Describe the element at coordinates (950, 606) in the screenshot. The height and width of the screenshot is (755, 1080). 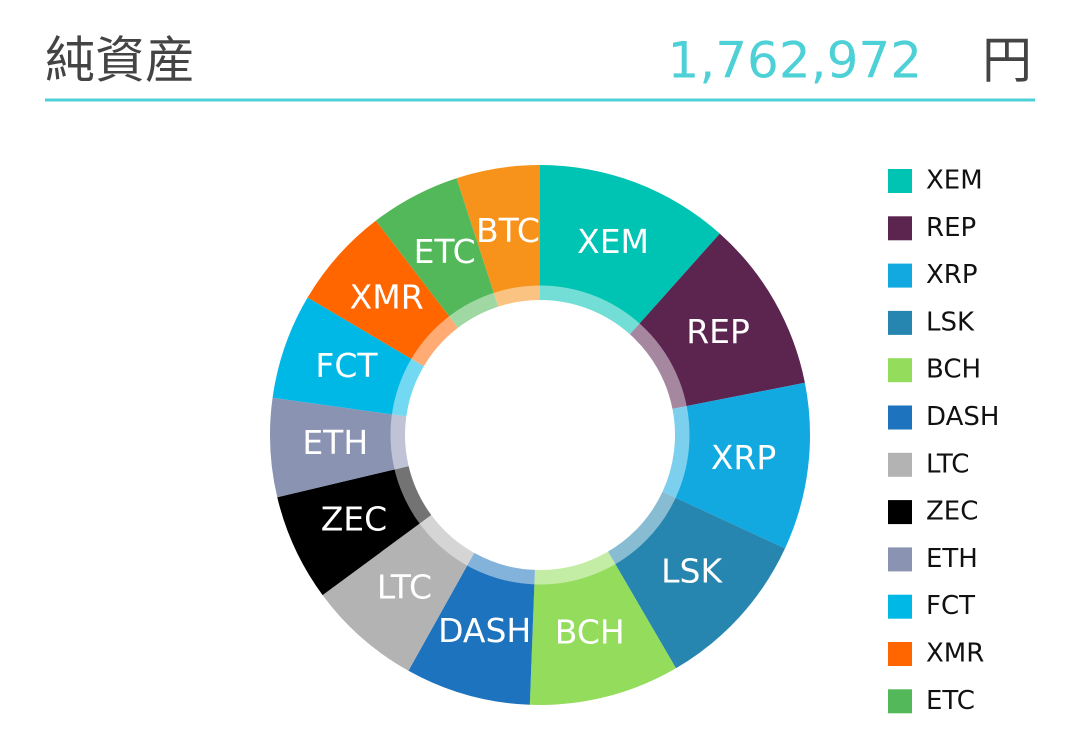
I see `legend-label: FCT` at that location.